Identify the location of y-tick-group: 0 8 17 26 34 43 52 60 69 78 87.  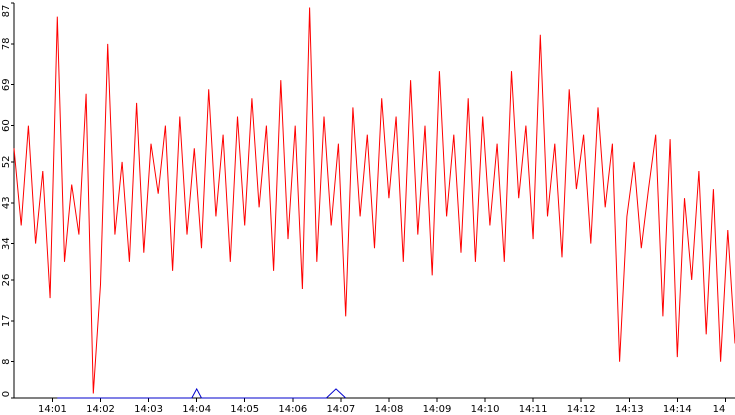
(7, 200).